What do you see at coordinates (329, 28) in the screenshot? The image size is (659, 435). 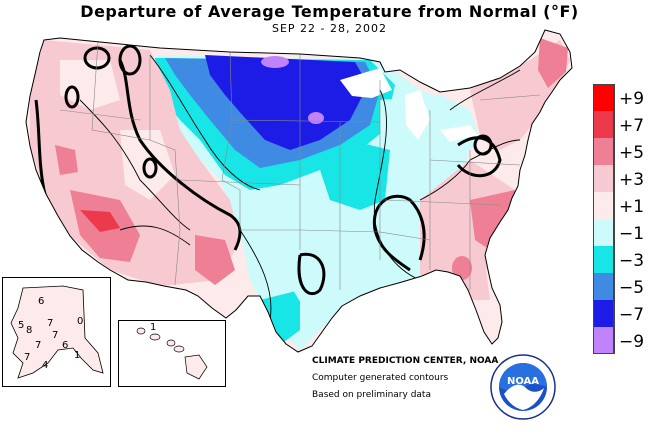 I see `map-subtitle: SEP 22 - 28, 2002` at bounding box center [329, 28].